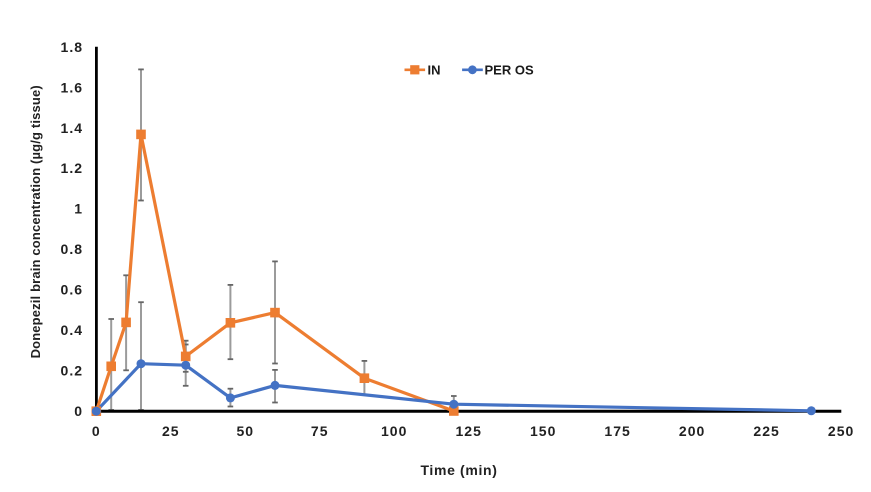 The image size is (871, 492). Describe the element at coordinates (72, 371) in the screenshot. I see `svg-text: 0.2` at that location.